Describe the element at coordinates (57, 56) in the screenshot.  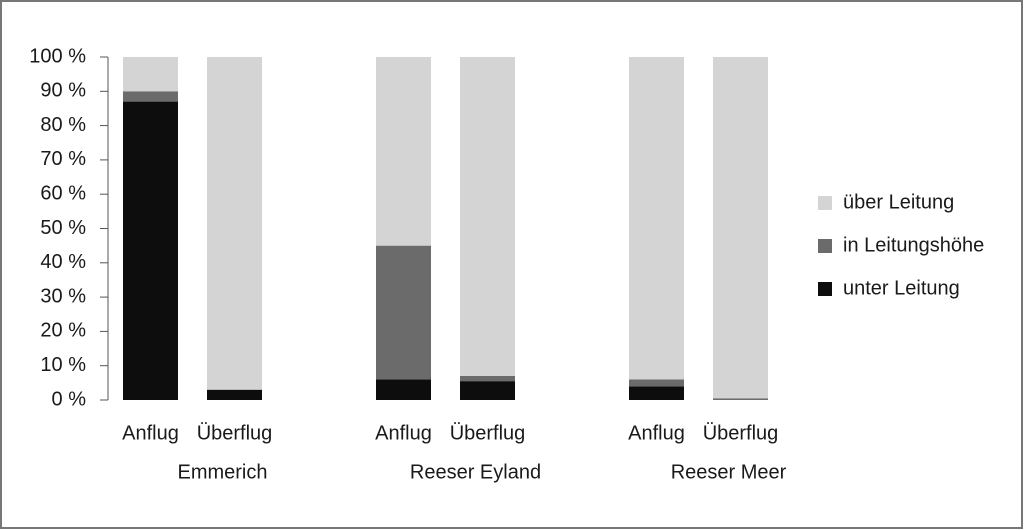
I see `y-tick-label: 100 %` at that location.